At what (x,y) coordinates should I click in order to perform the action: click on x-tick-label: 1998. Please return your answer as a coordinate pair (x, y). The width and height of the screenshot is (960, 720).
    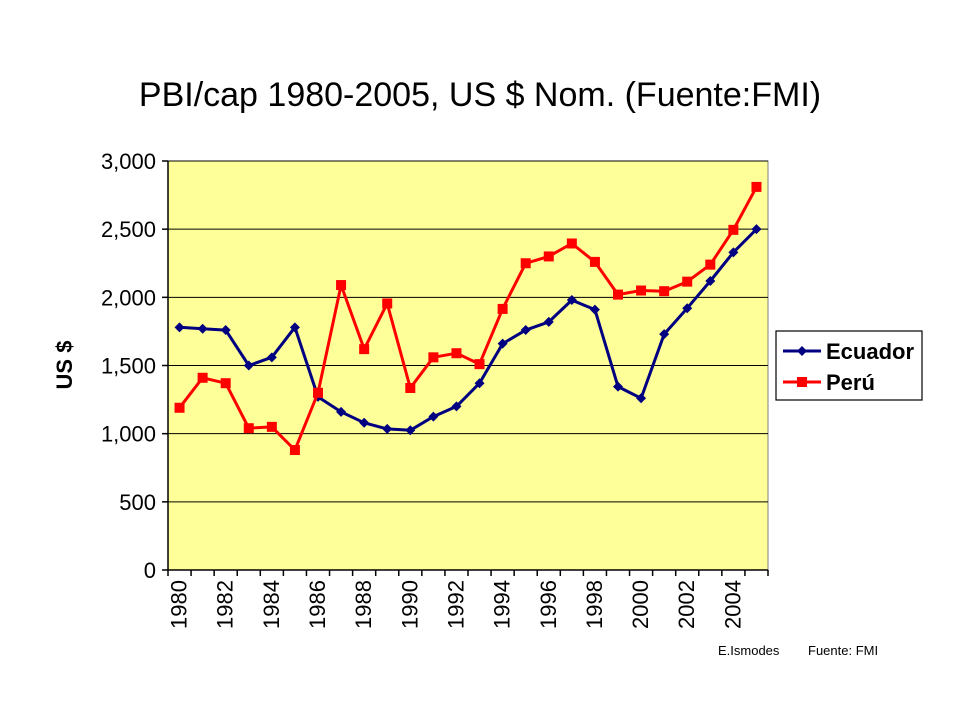
    Looking at the image, I should click on (594, 604).